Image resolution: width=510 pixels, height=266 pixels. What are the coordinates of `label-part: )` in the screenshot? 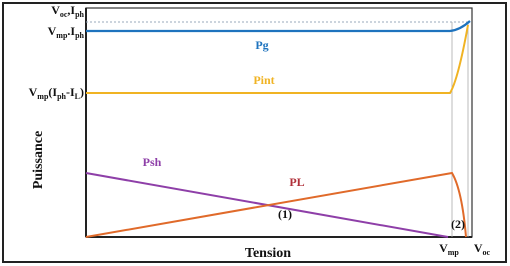 It's located at (82, 92).